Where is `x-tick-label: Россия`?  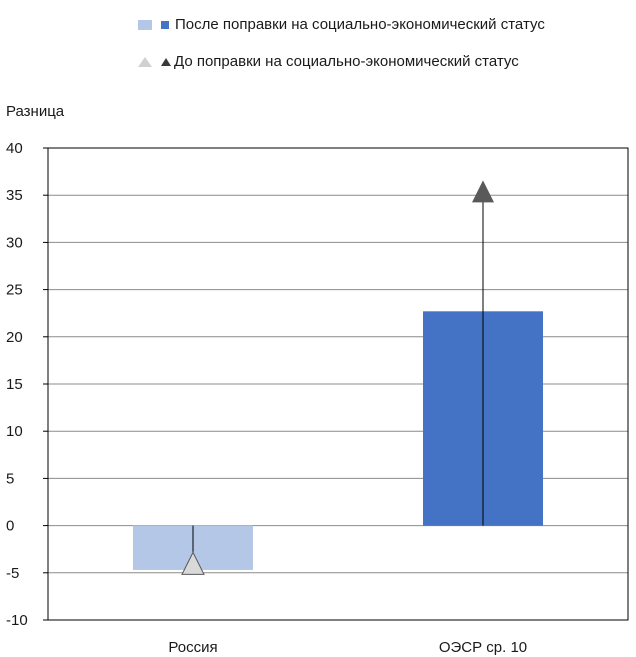
x-tick-label: Россия is located at coordinates (192, 647).